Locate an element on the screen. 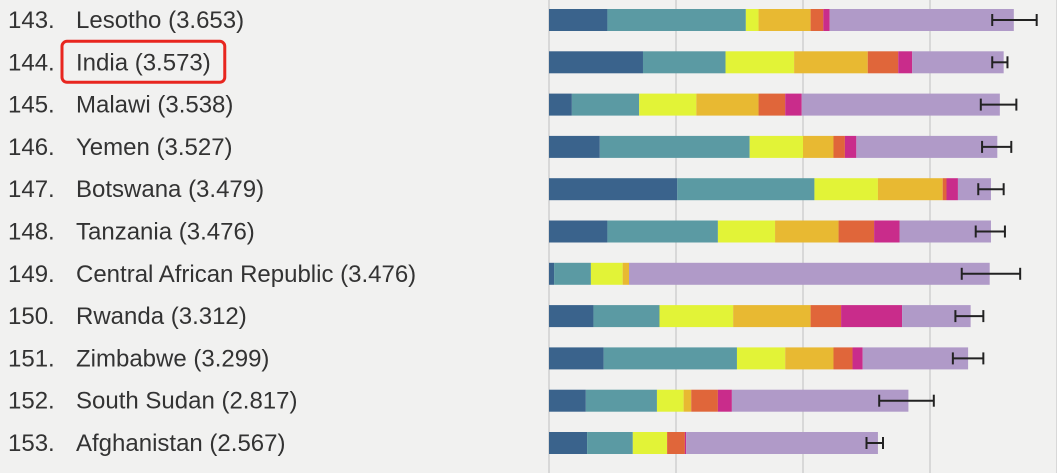 The image size is (1057, 473). chart-row: 144. India (3.573) is located at coordinates (508, 61).